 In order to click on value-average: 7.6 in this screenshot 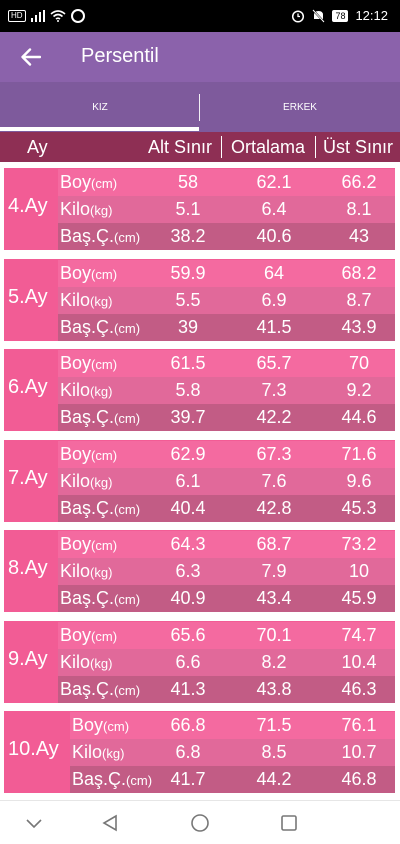, I will do `click(274, 481)`.